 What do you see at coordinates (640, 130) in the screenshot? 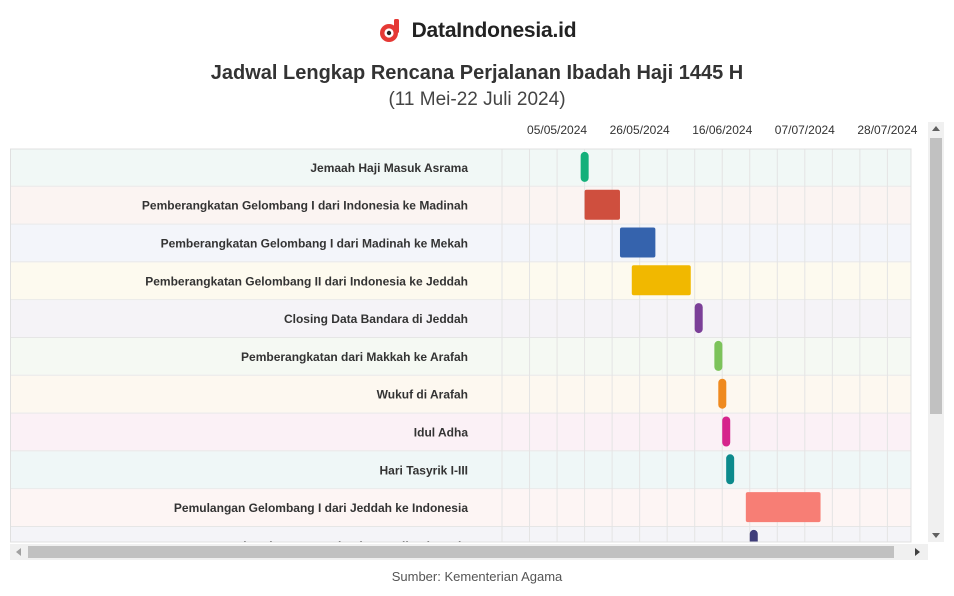
I see `x-tick-label: 26/05/2024` at bounding box center [640, 130].